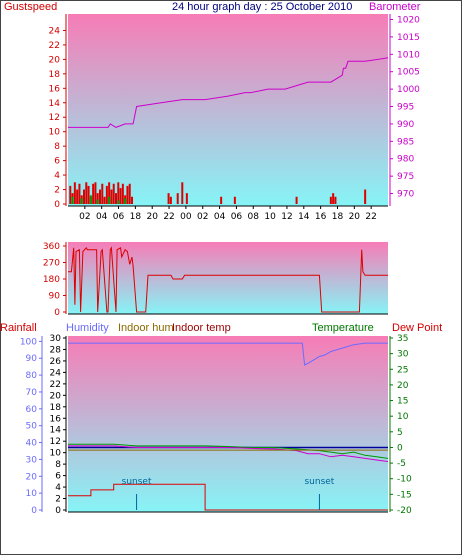 Image resolution: width=462 pixels, height=555 pixels. Describe the element at coordinates (18, 328) in the screenshot. I see `rainfall-label: Rainfall` at that location.